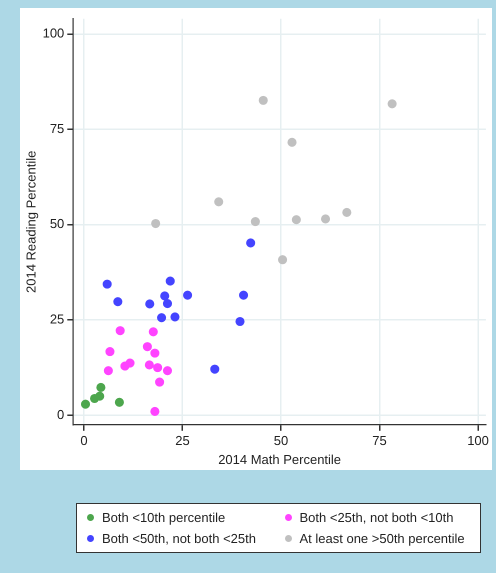  I want to click on y-tick-label: 25, so click(57, 319).